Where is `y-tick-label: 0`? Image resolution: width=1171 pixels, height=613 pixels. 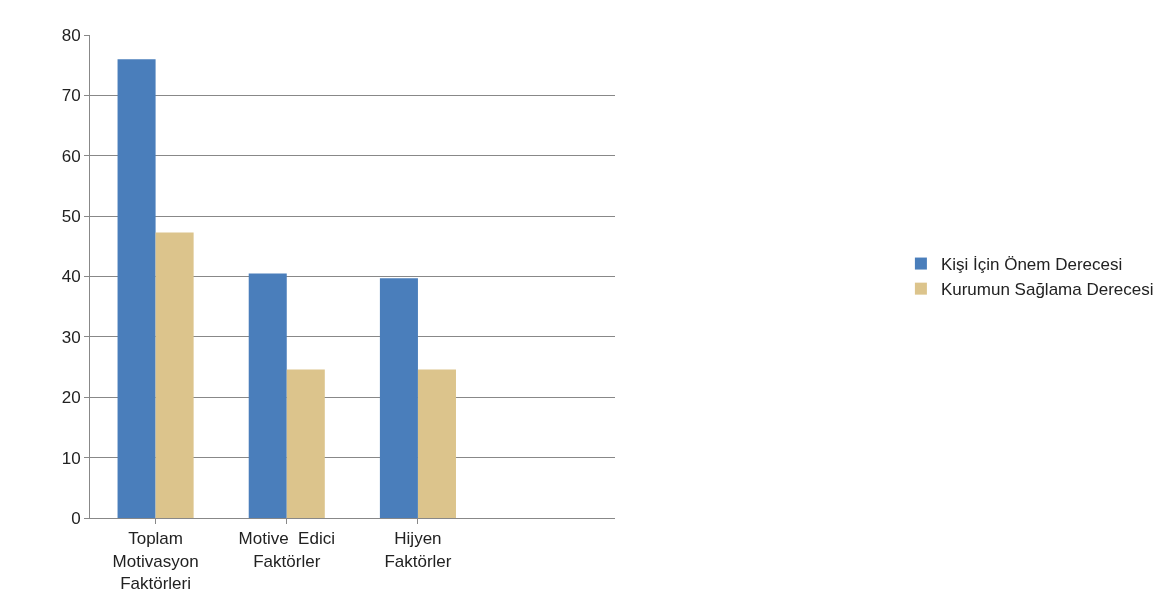
y-tick-label: 0 is located at coordinates (76, 518).